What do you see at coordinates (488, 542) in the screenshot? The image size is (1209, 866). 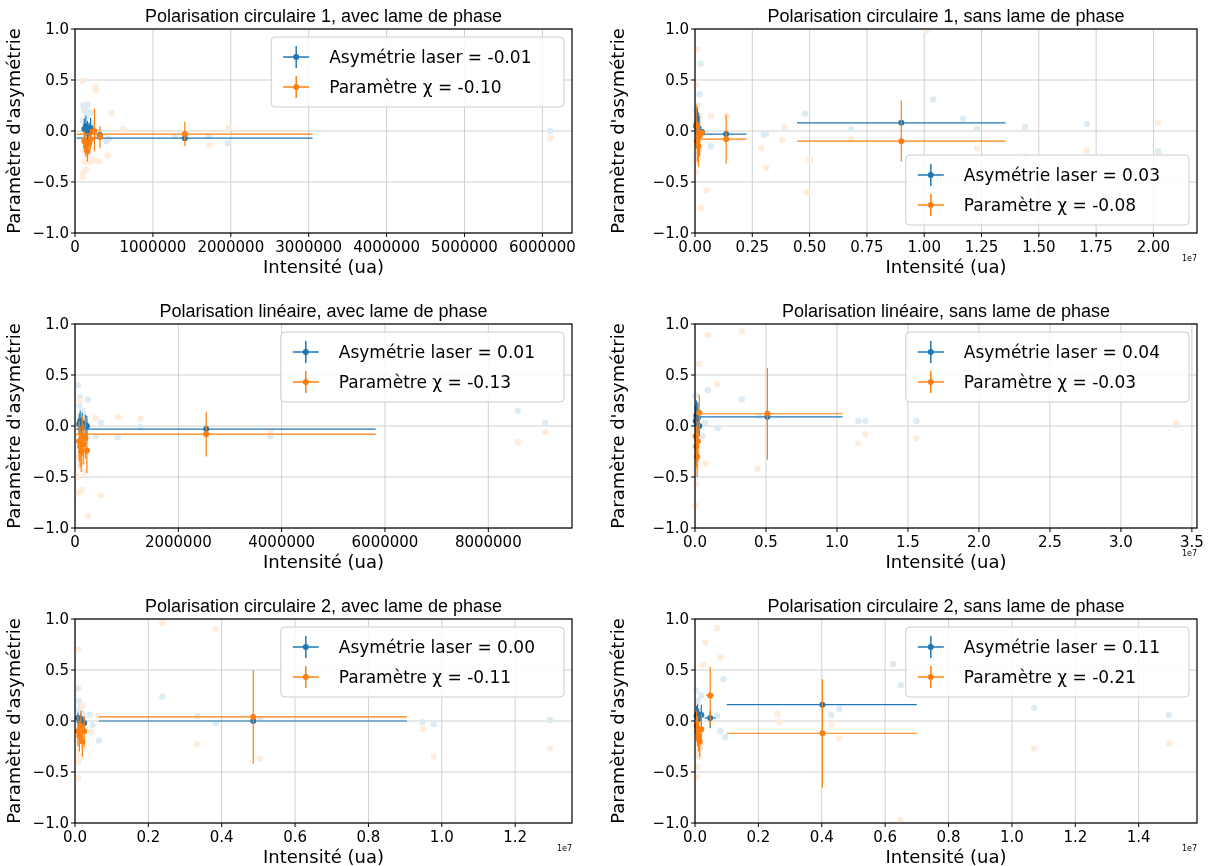 I see `x-tick-label: 8000000` at bounding box center [488, 542].